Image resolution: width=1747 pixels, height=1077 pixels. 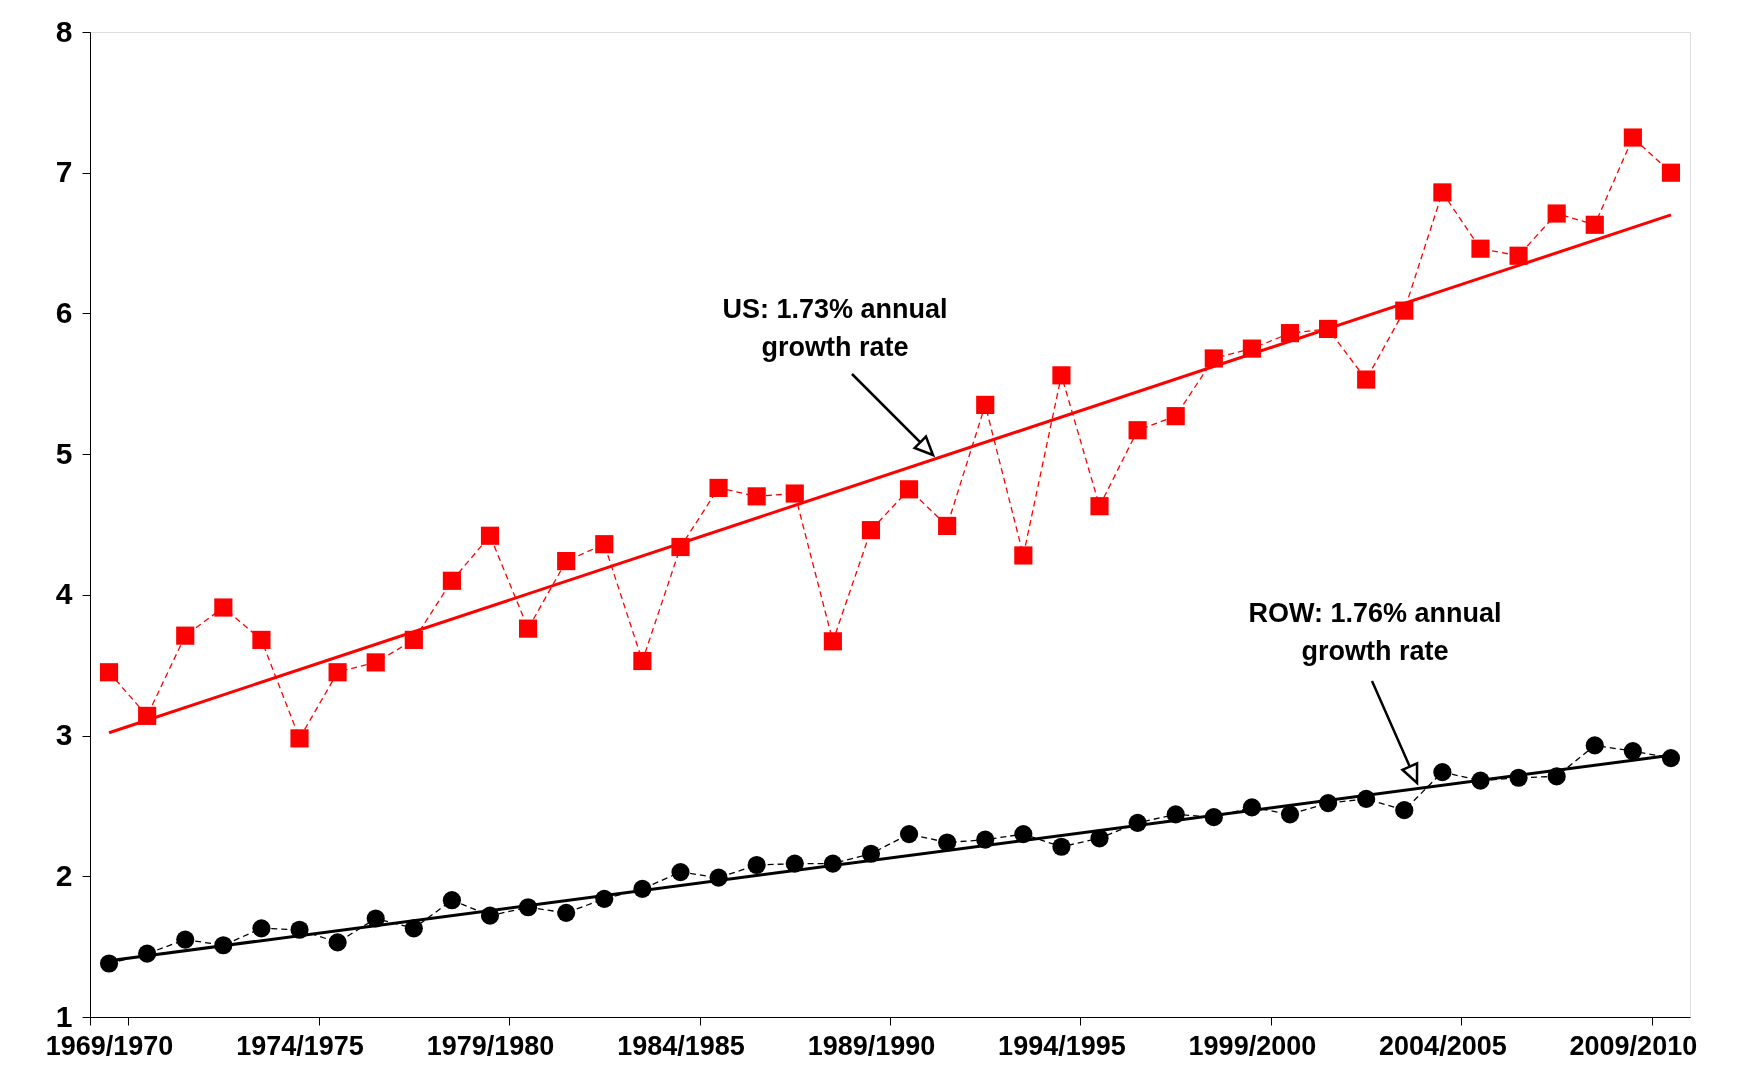 I want to click on x-tick-label: 2009/2010, so click(x=1633, y=1045).